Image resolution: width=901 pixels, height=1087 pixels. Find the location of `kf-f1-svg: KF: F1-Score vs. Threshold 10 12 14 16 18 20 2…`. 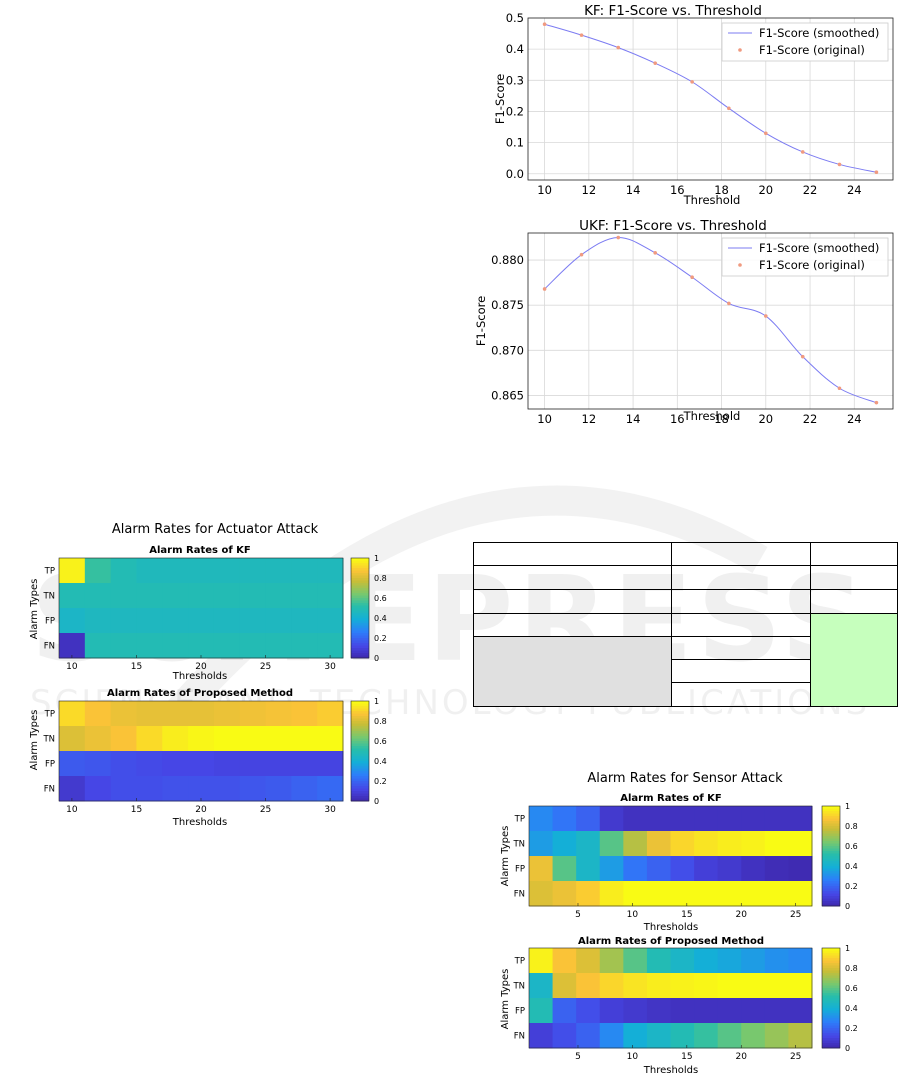

kf-f1-svg: KF: F1-Score vs. Threshold 10 12 14 16 18 20 2… is located at coordinates (693, 105).